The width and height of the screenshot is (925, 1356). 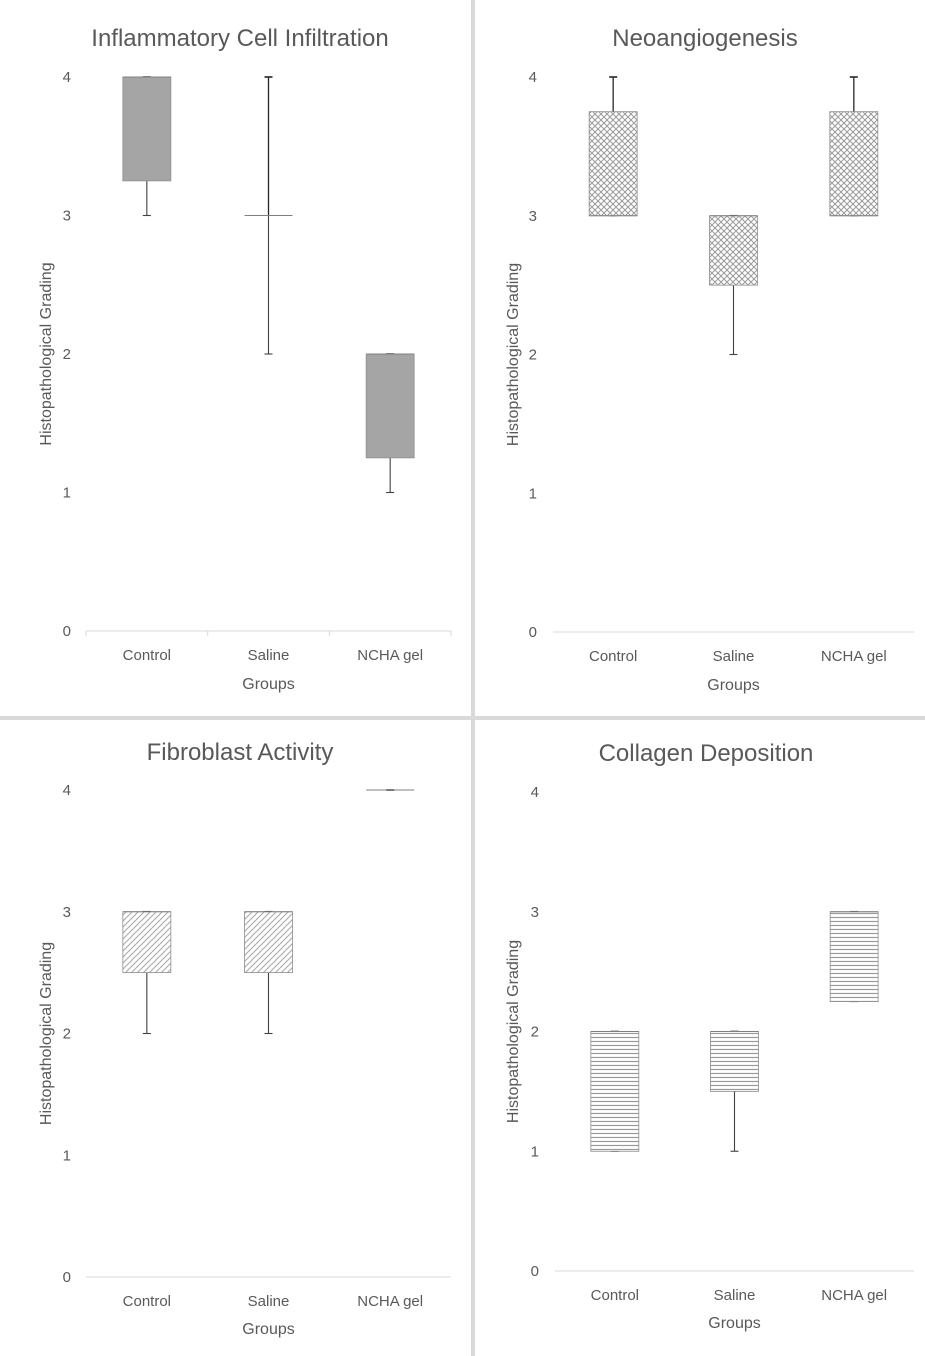 What do you see at coordinates (462, 718) in the screenshot?
I see `horizontal-divider` at bounding box center [462, 718].